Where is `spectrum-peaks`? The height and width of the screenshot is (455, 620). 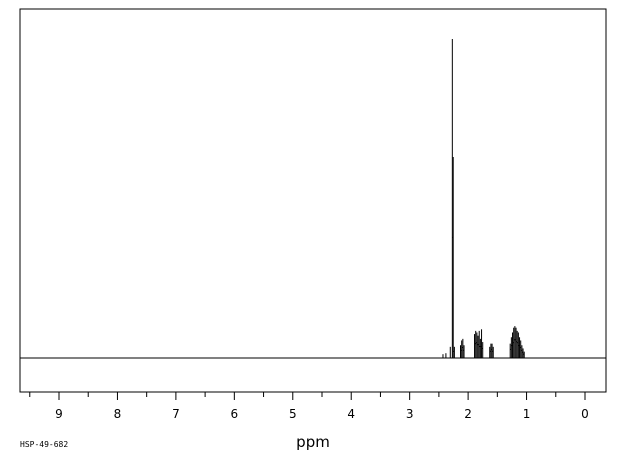
spectrum-peaks is located at coordinates (483, 198).